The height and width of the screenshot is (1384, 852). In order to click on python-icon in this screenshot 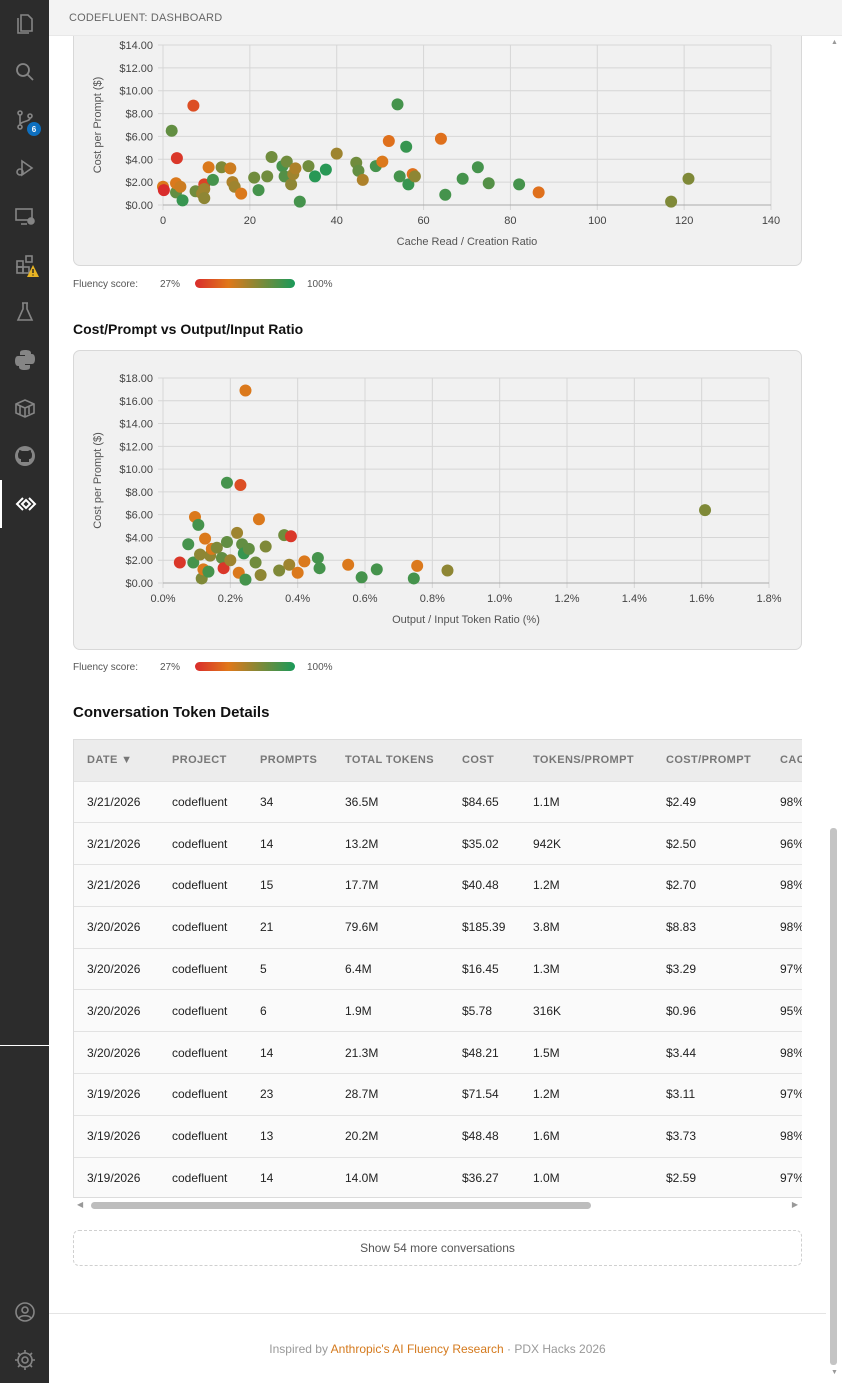, I will do `click(24, 360)`.